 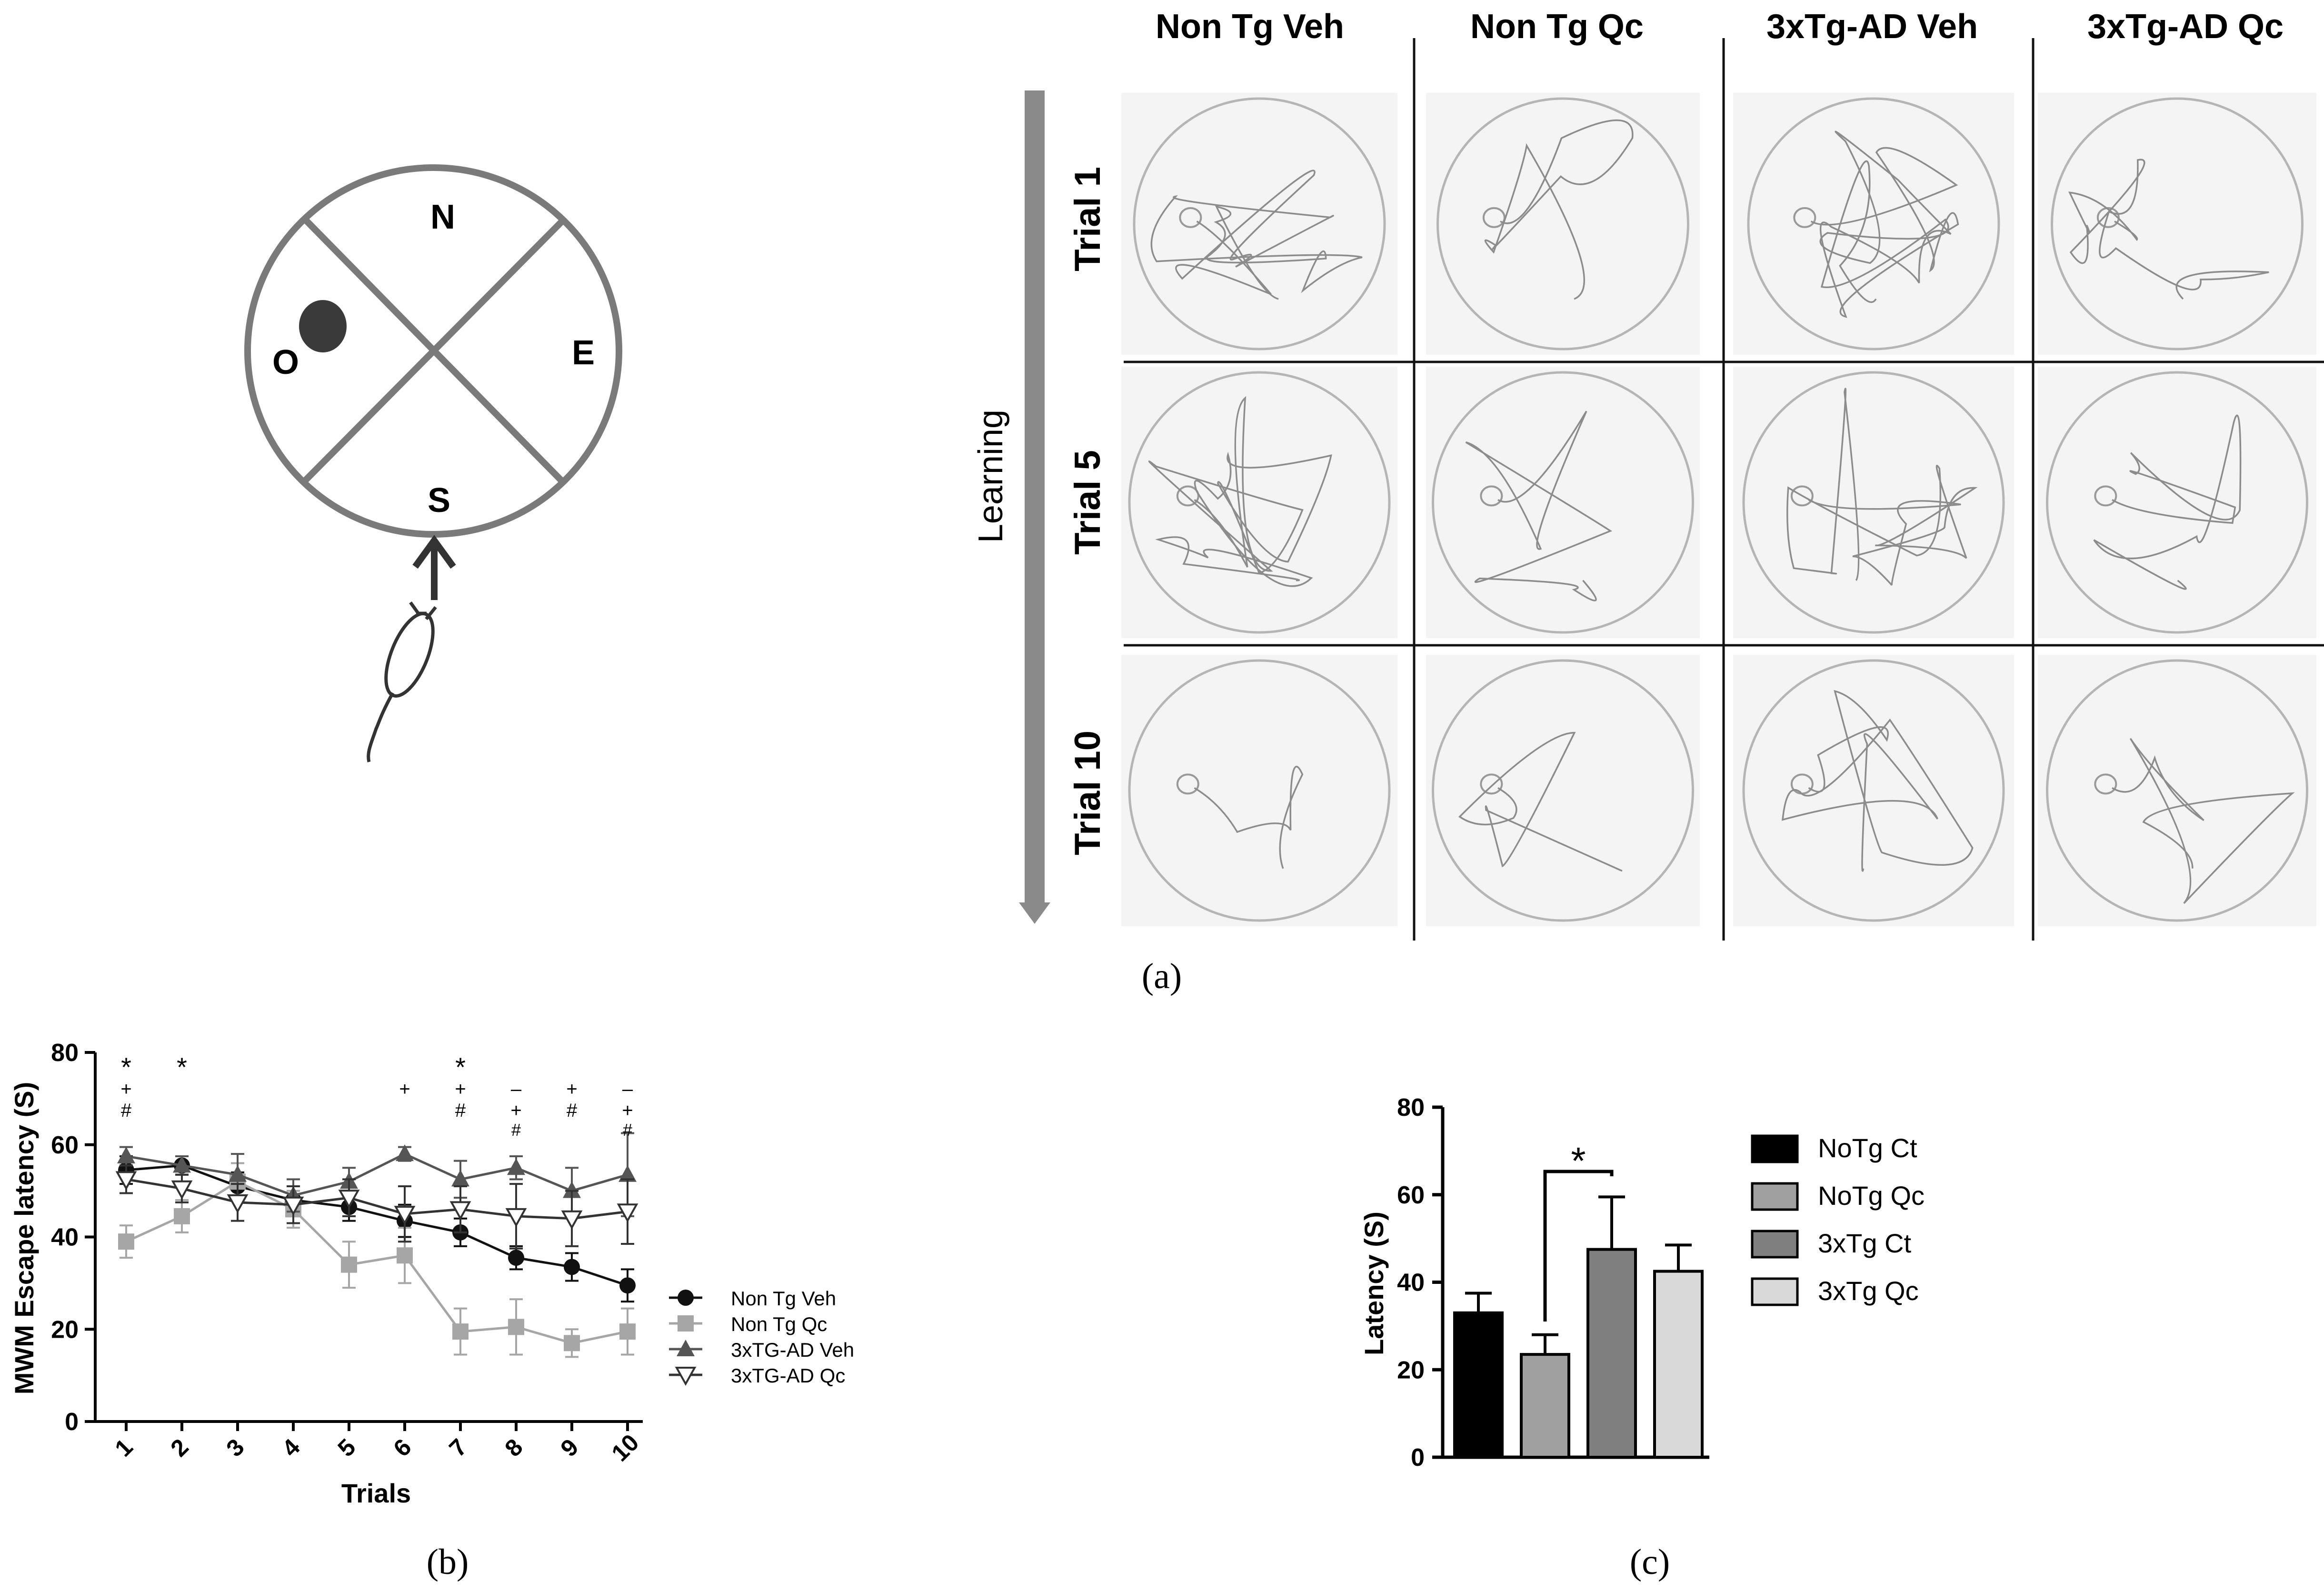 What do you see at coordinates (1612, 1327) in the screenshot?
I see `bar-3xtg-ct` at bounding box center [1612, 1327].